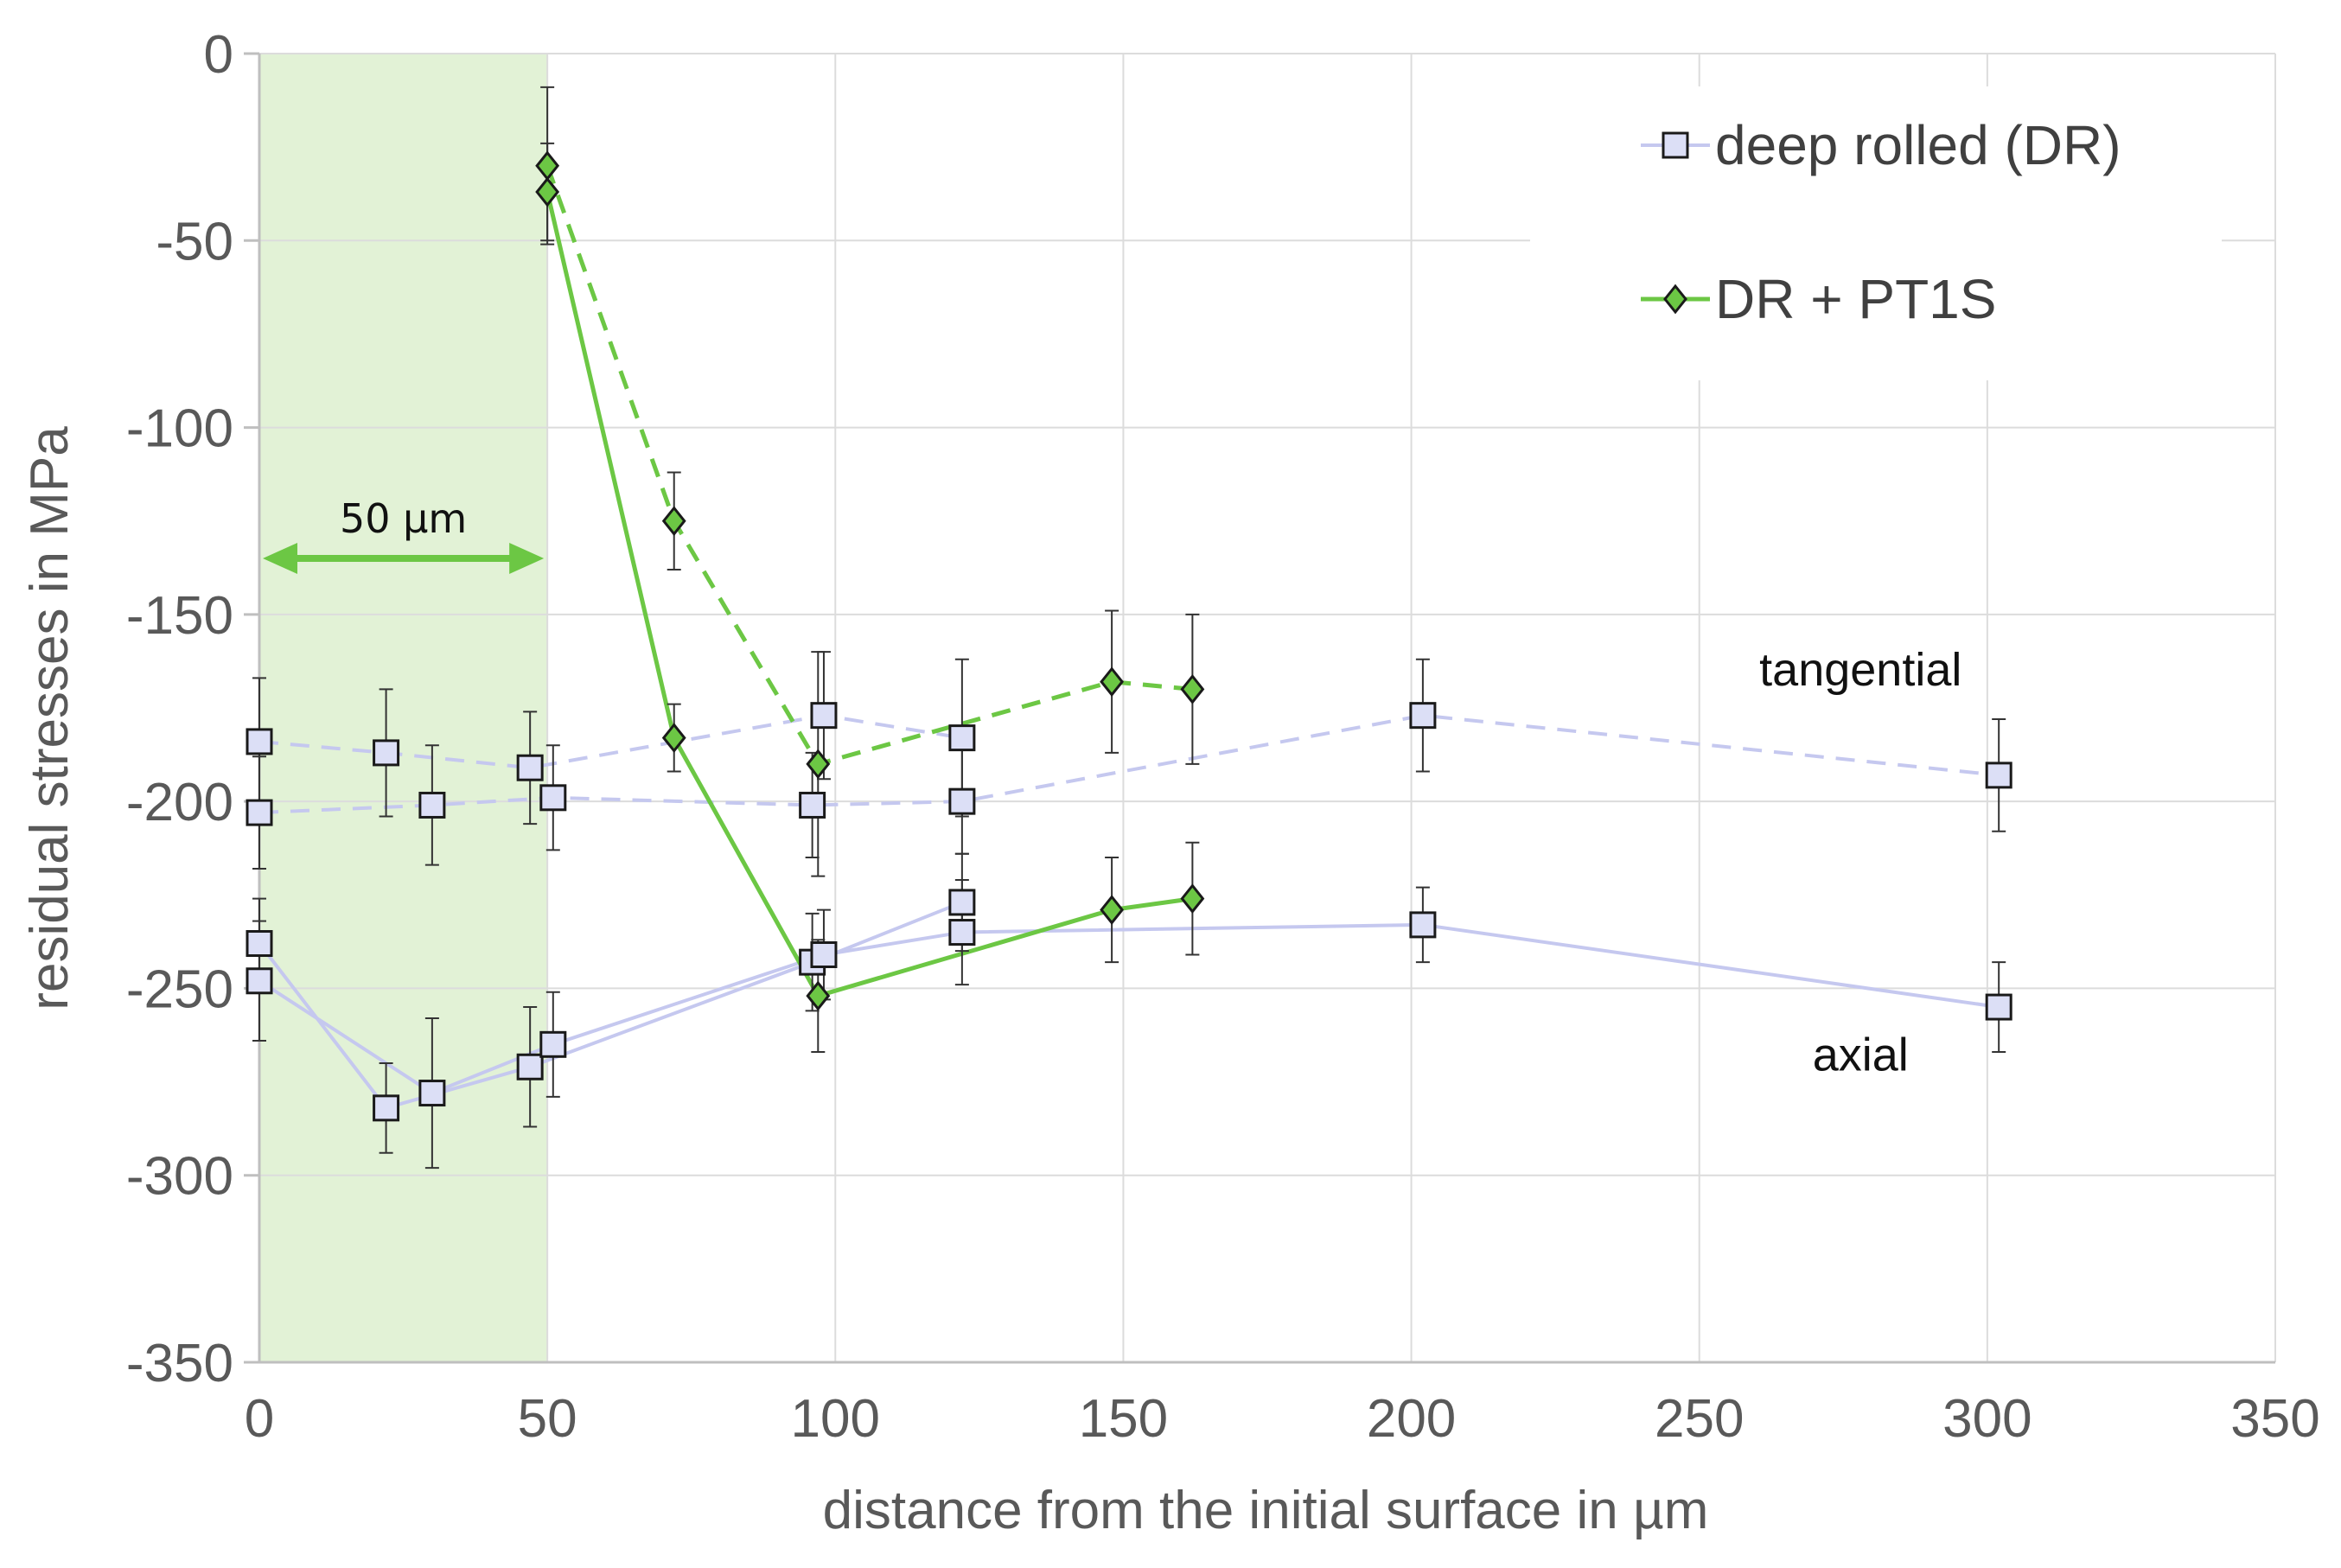 The width and height of the screenshot is (2341, 1568). I want to click on shaded-region, so click(404, 708).